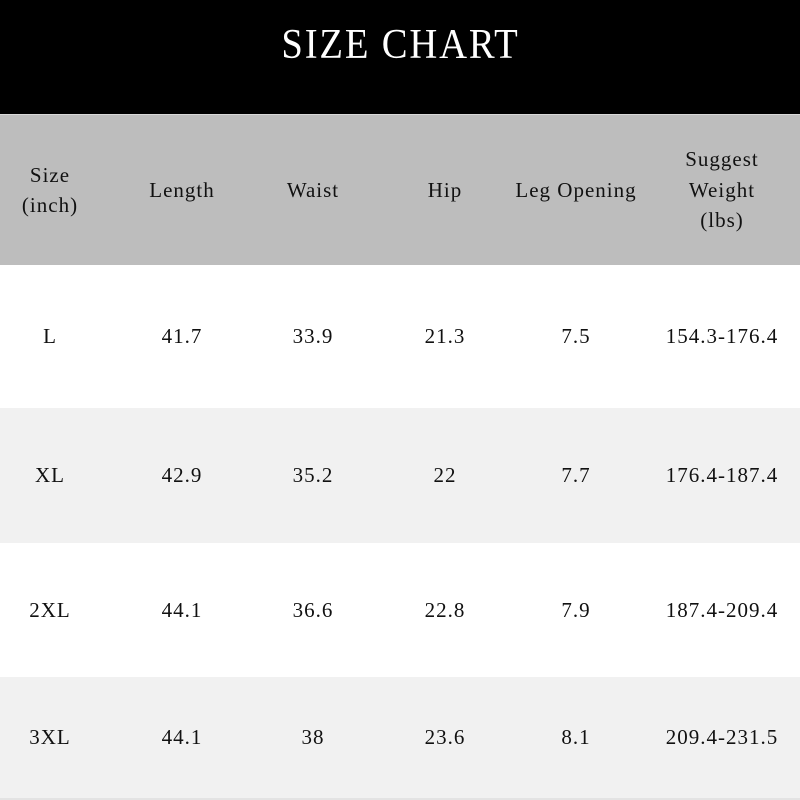 The image size is (800, 800). I want to click on header-line: (inch), so click(50, 205).